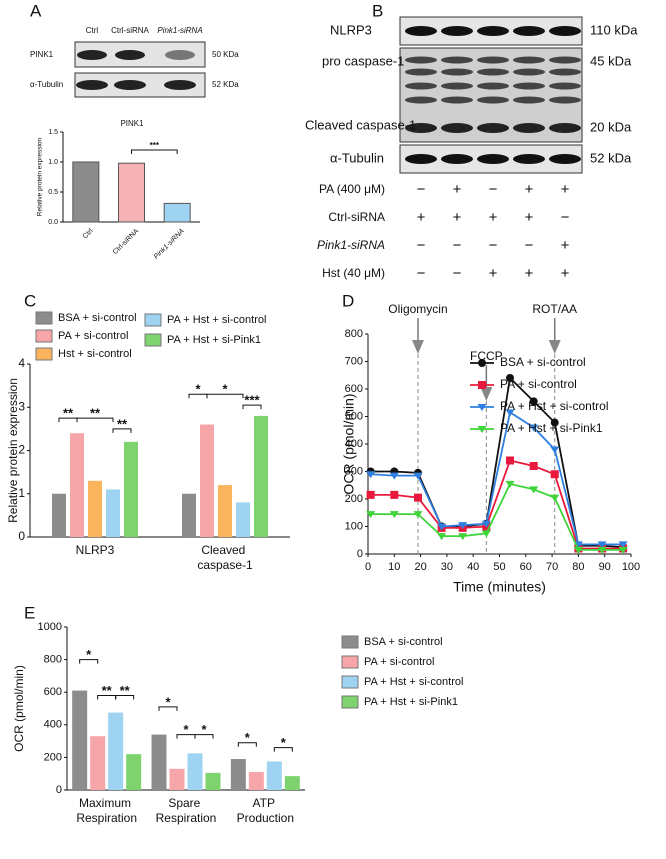 The image size is (666, 859). What do you see at coordinates (486, 394) in the screenshot?
I see `annotation-arrowhead` at bounding box center [486, 394].